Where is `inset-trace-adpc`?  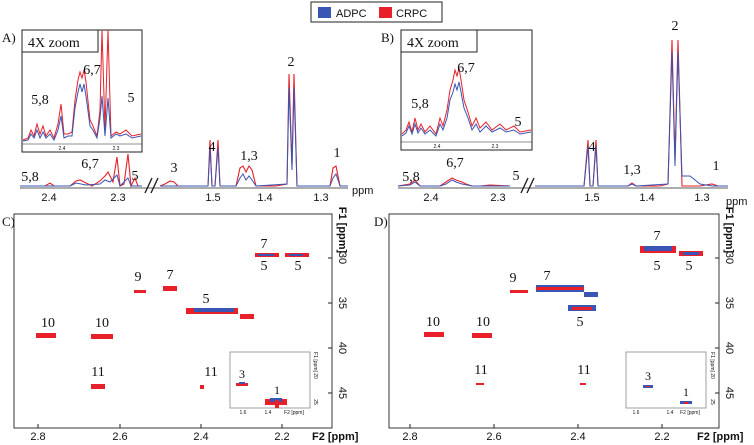
inset-trace-adpc is located at coordinates (466, 109).